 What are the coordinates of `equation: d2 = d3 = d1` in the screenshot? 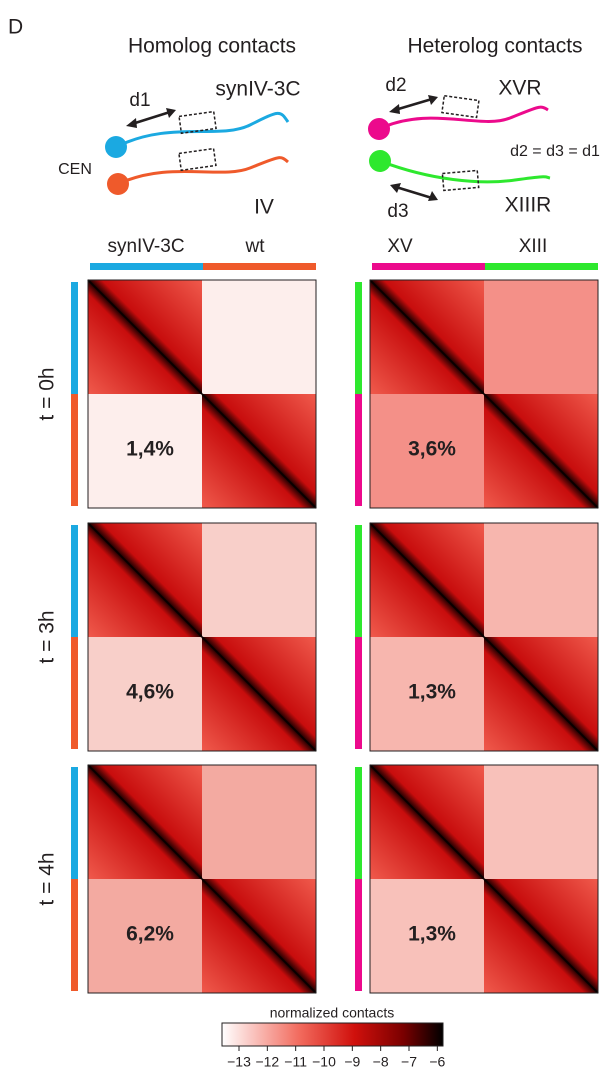 It's located at (555, 151).